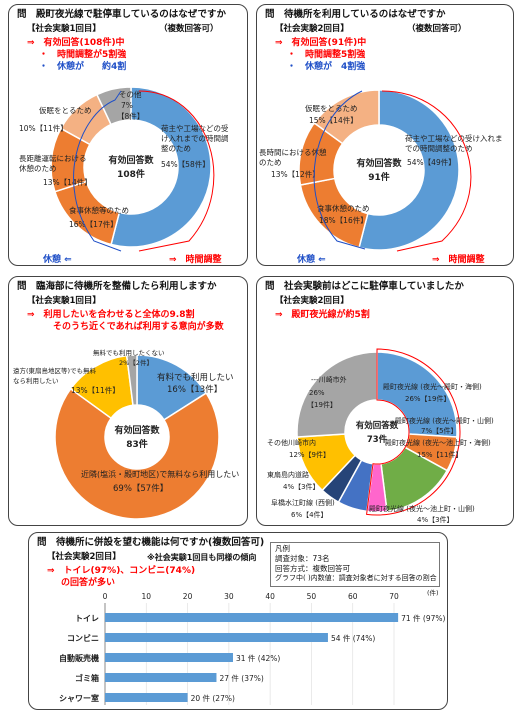  I want to click on pie1-label-0-line-0: 荷主や工場などの受, so click(195, 128).